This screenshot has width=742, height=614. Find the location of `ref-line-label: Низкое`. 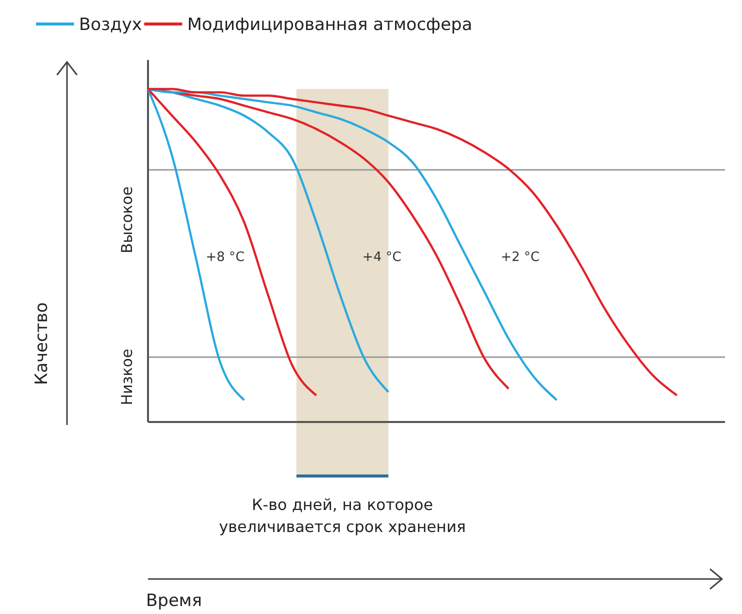

ref-line-label: Низкое is located at coordinates (127, 377).